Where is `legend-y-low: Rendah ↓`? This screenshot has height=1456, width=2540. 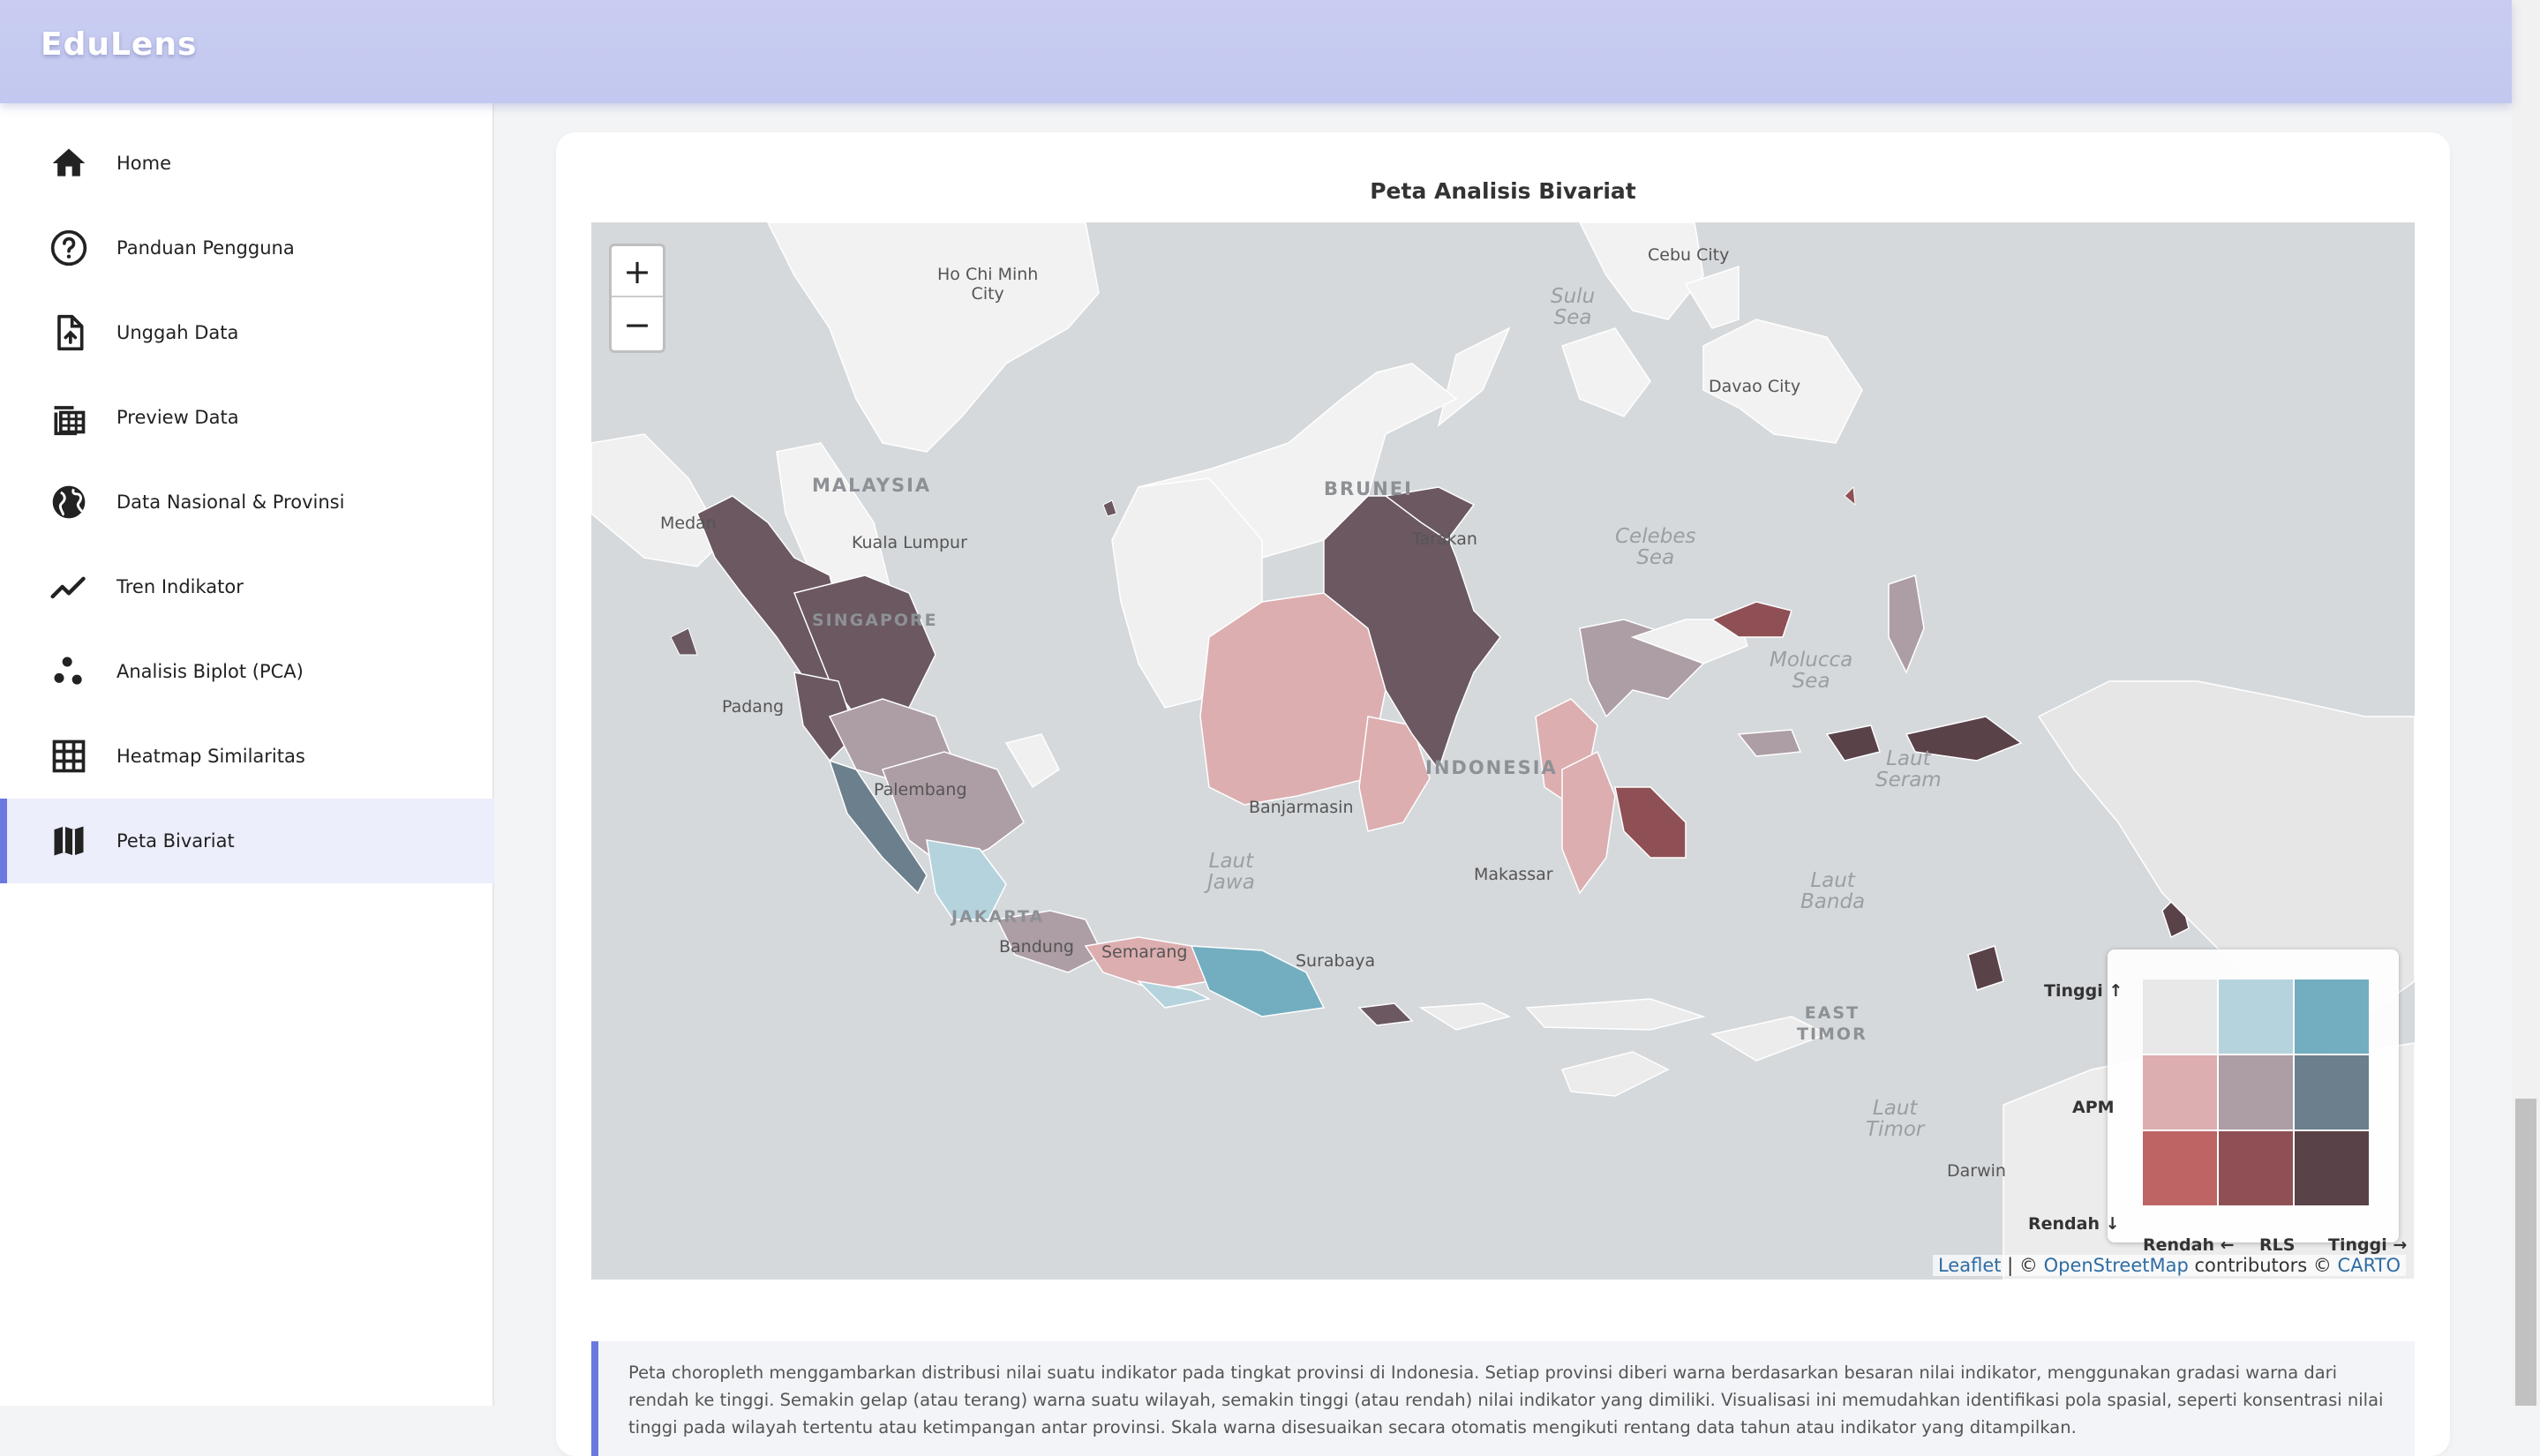 legend-y-low: Rendah ↓ is located at coordinates (2074, 1224).